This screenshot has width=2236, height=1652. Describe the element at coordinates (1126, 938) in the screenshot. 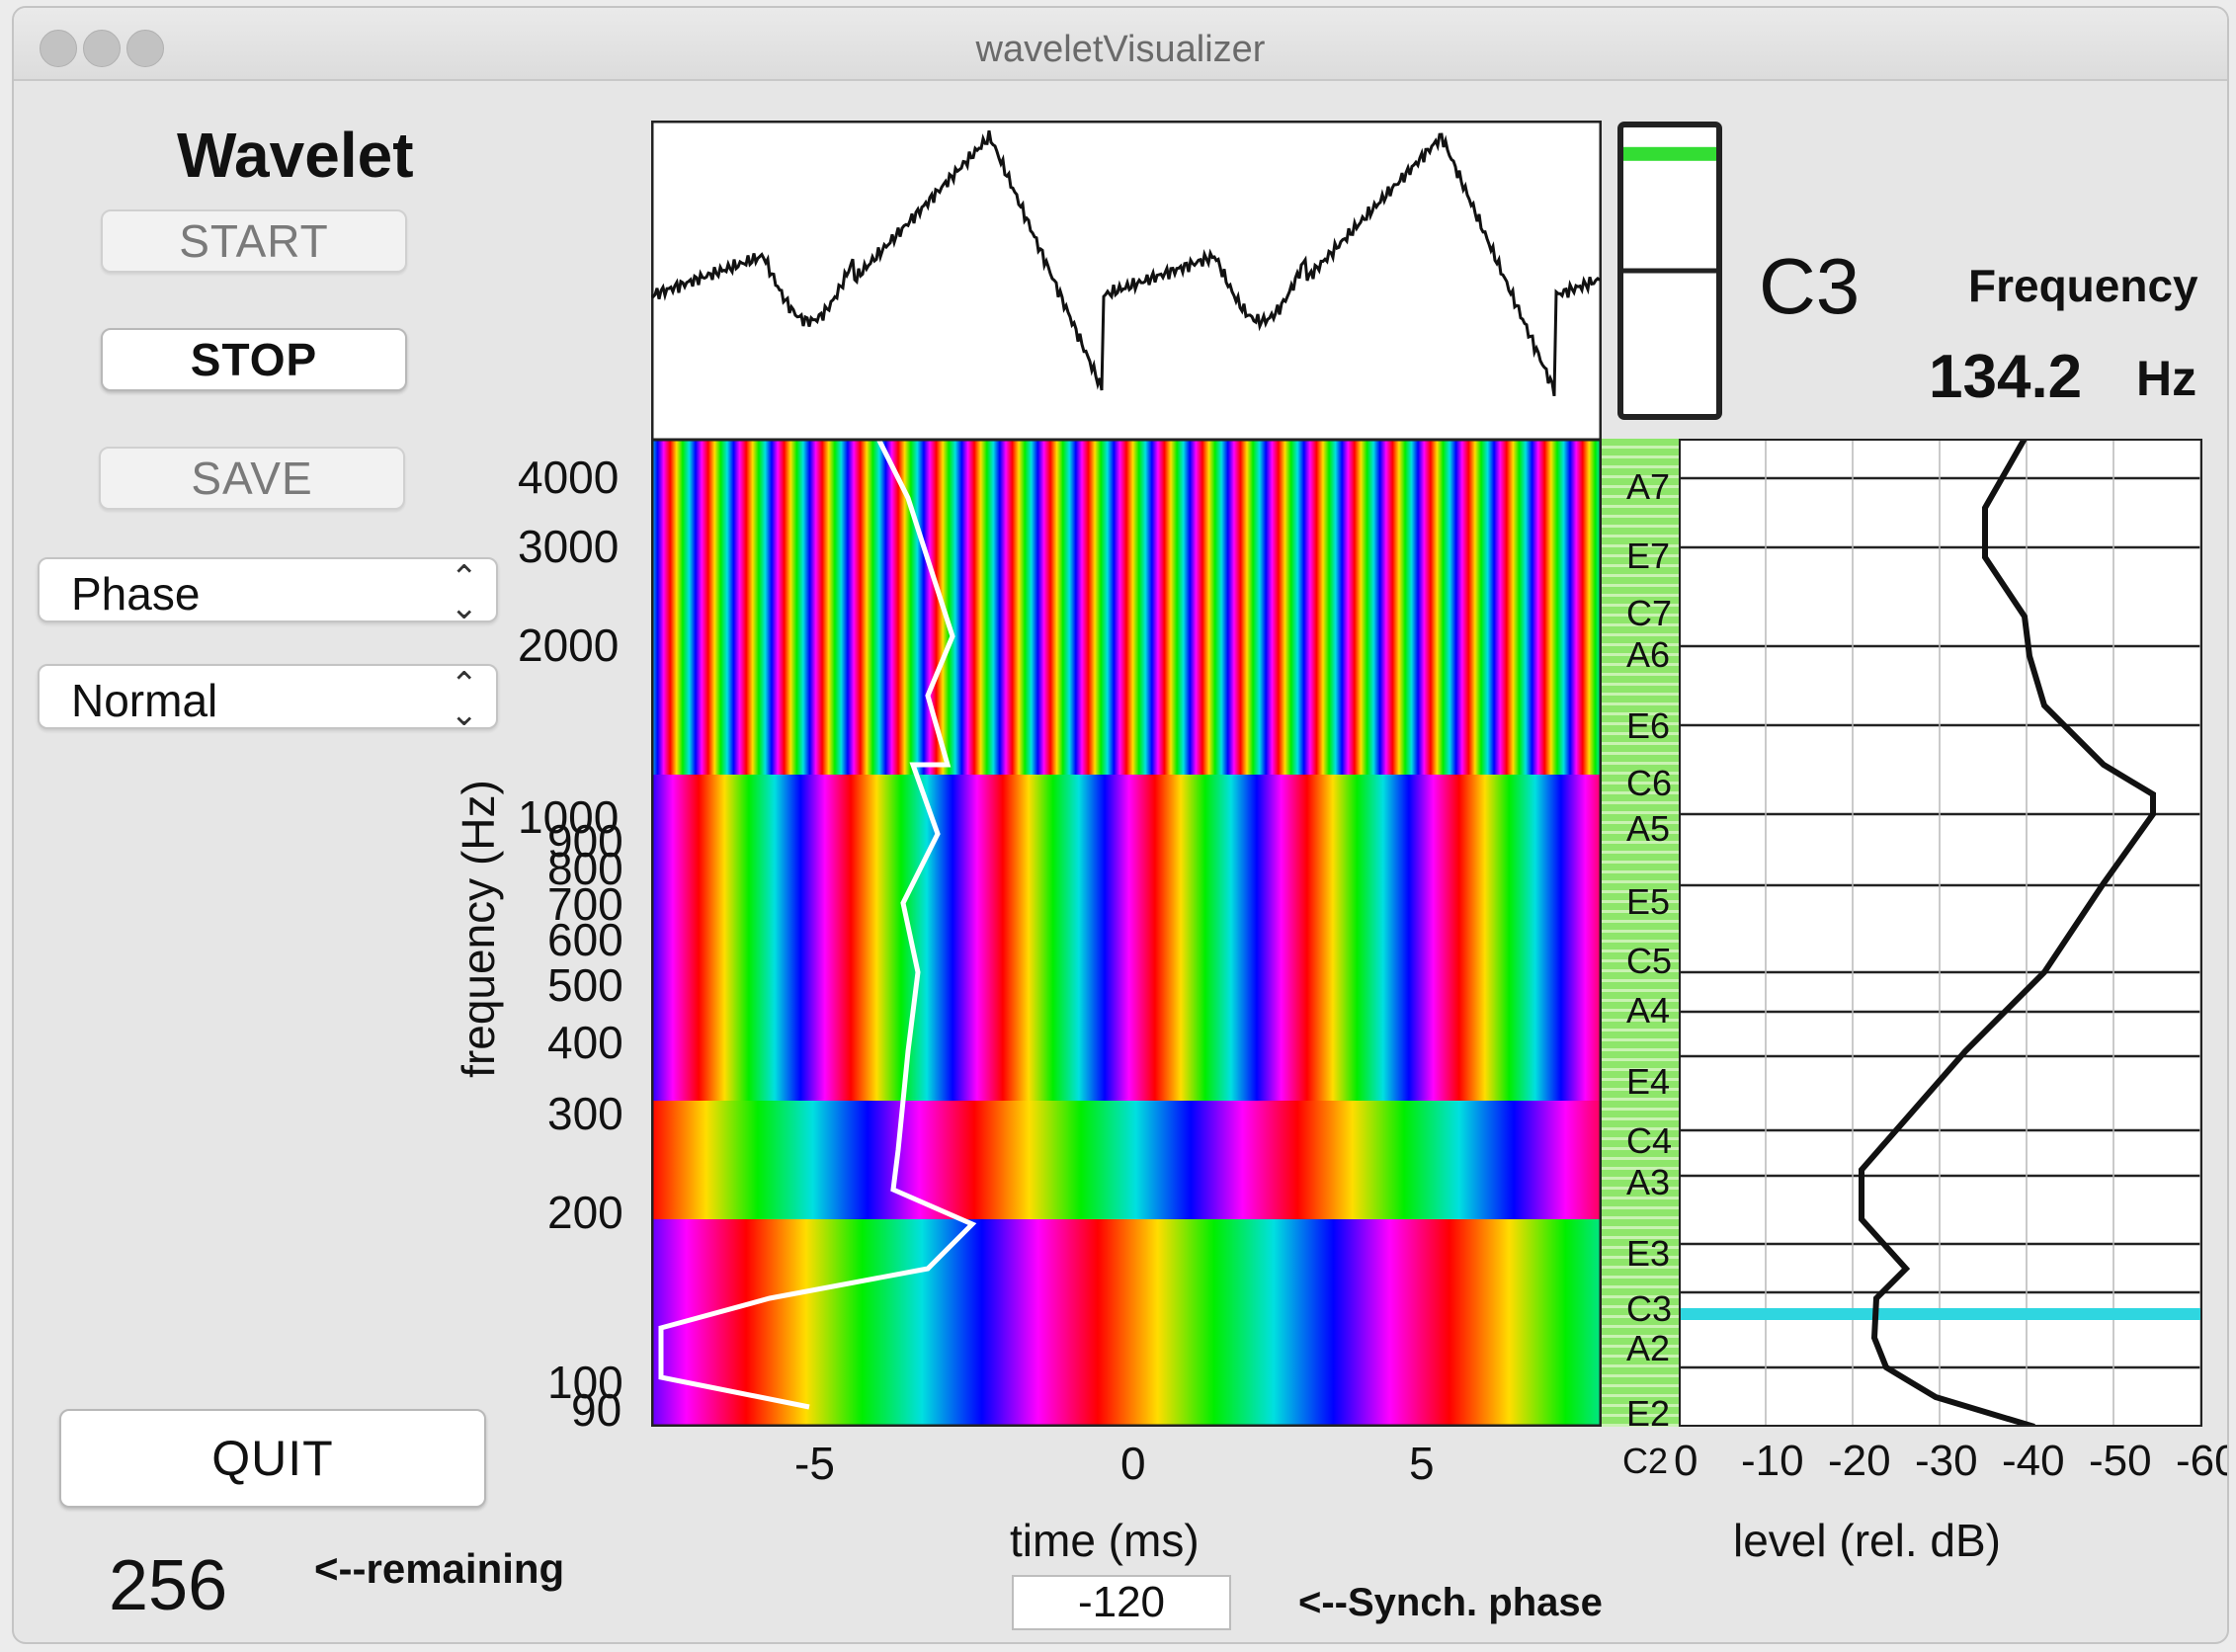

I see `mid-frequency-band` at that location.